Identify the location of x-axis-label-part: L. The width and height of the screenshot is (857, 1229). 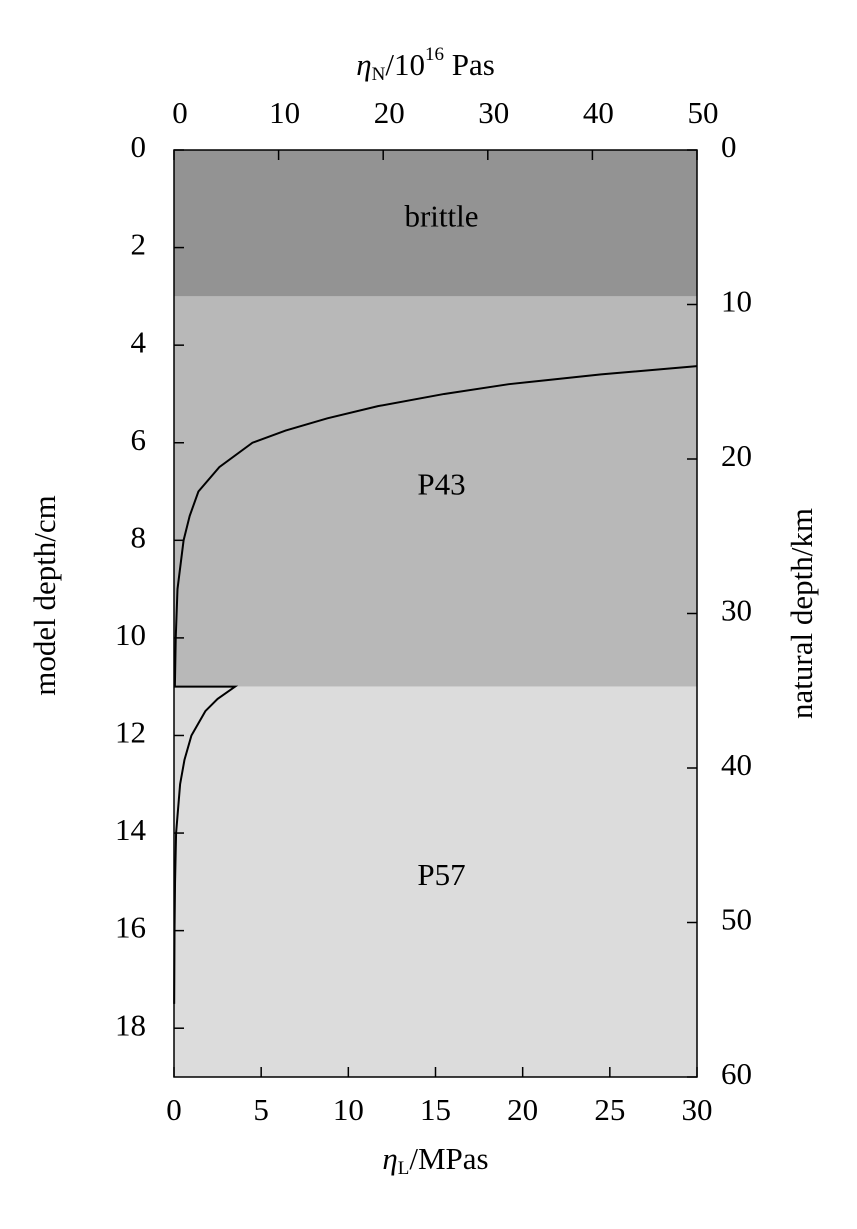
(404, 1168).